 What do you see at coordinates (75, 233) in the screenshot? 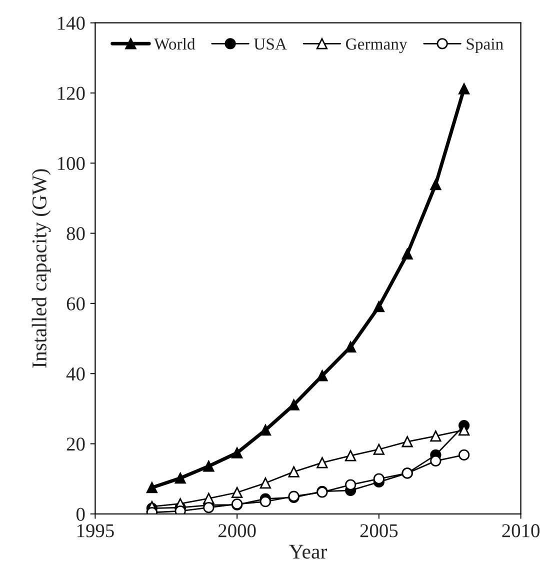
I see `y-tick-label: 80` at bounding box center [75, 233].